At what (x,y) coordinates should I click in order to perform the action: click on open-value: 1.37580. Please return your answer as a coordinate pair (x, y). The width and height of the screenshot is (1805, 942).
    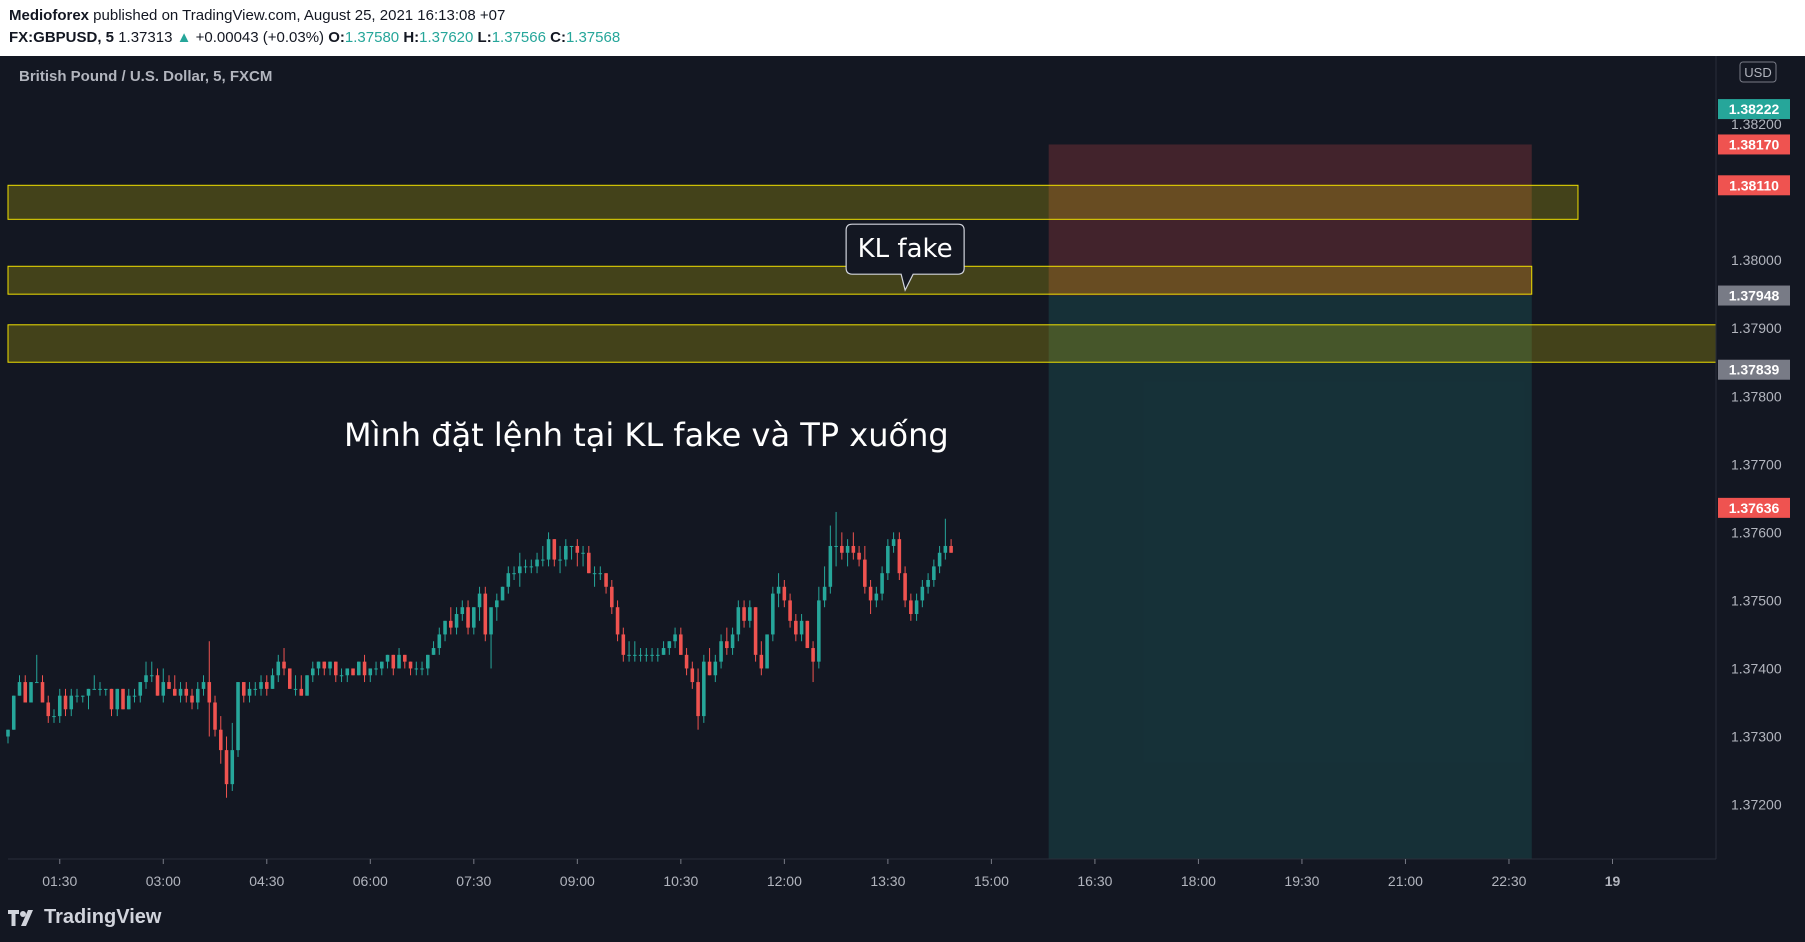
    Looking at the image, I should click on (372, 37).